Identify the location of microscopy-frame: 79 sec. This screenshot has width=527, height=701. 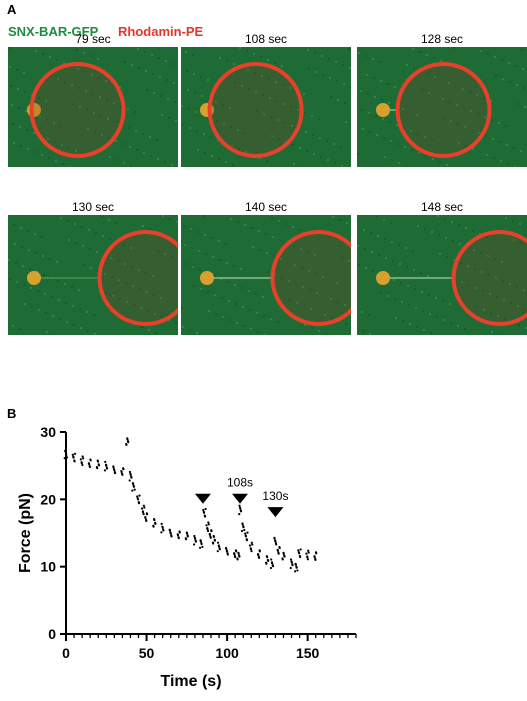
(93, 99).